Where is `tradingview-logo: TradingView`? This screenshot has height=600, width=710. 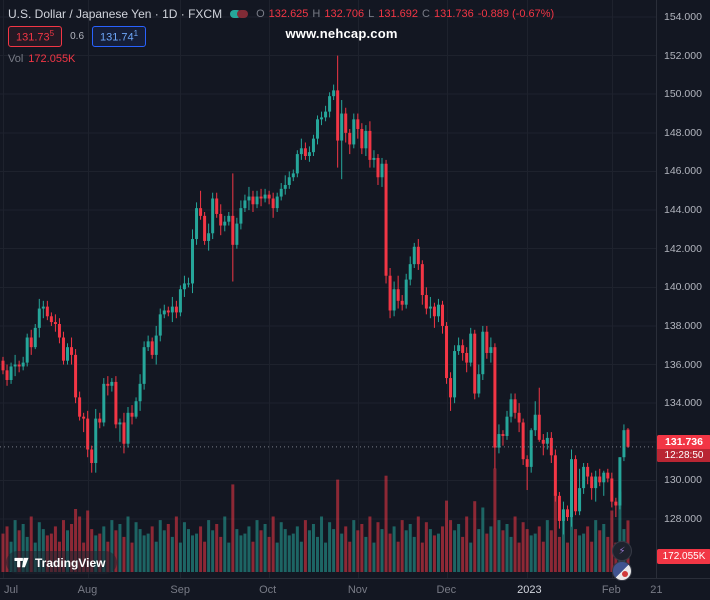 tradingview-logo: TradingView is located at coordinates (62, 562).